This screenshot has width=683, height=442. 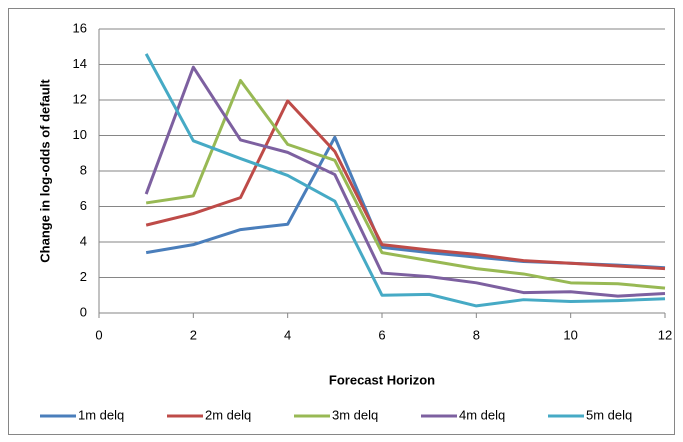 I want to click on y-tick-label: 6, so click(x=83, y=205).